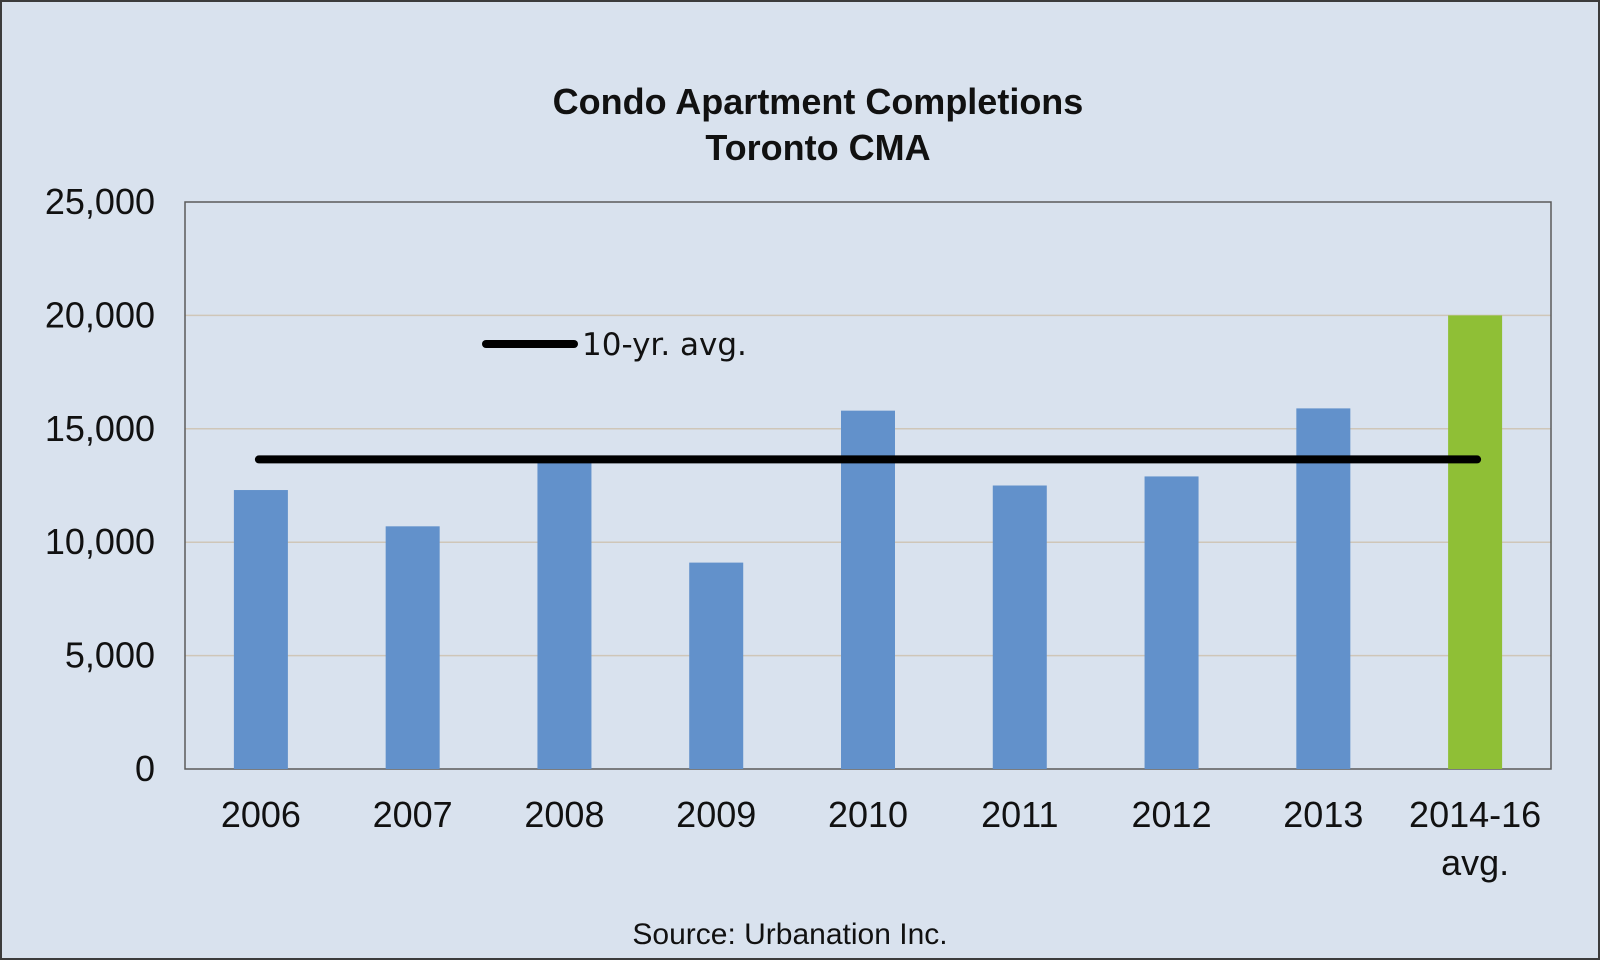 This screenshot has height=960, width=1600. What do you see at coordinates (664, 345) in the screenshot?
I see `legend-label: 10-yr. avg.` at bounding box center [664, 345].